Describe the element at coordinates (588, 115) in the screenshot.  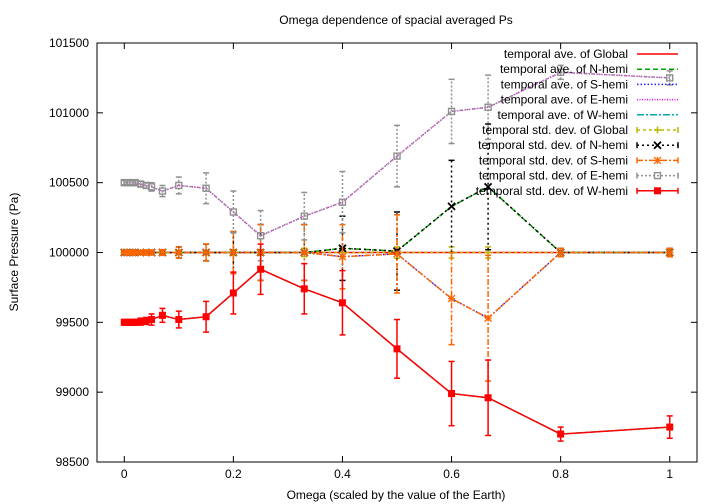
I see `legend-item: temporal ave. of W-hemi` at that location.